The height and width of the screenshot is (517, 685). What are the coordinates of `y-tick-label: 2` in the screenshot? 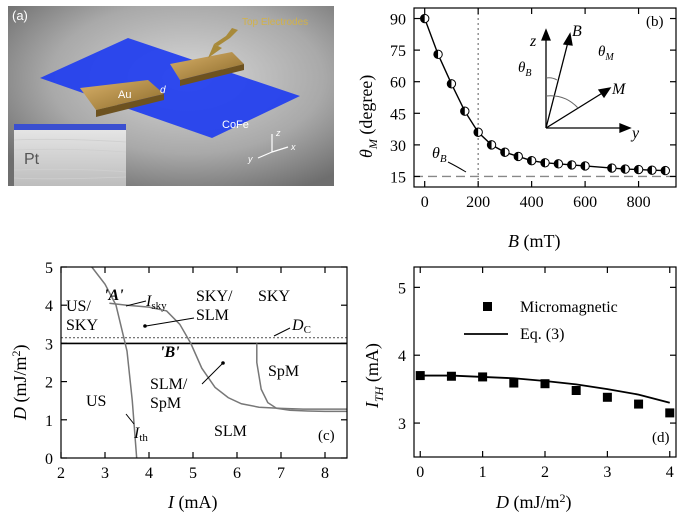 It's located at (49, 383).